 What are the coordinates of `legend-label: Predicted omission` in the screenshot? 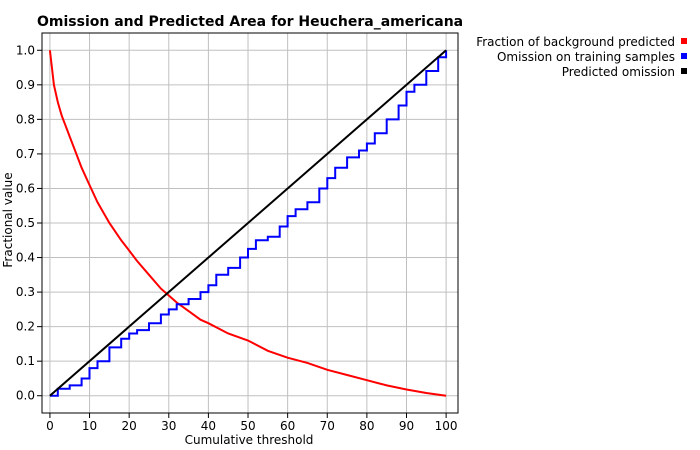 It's located at (618, 72).